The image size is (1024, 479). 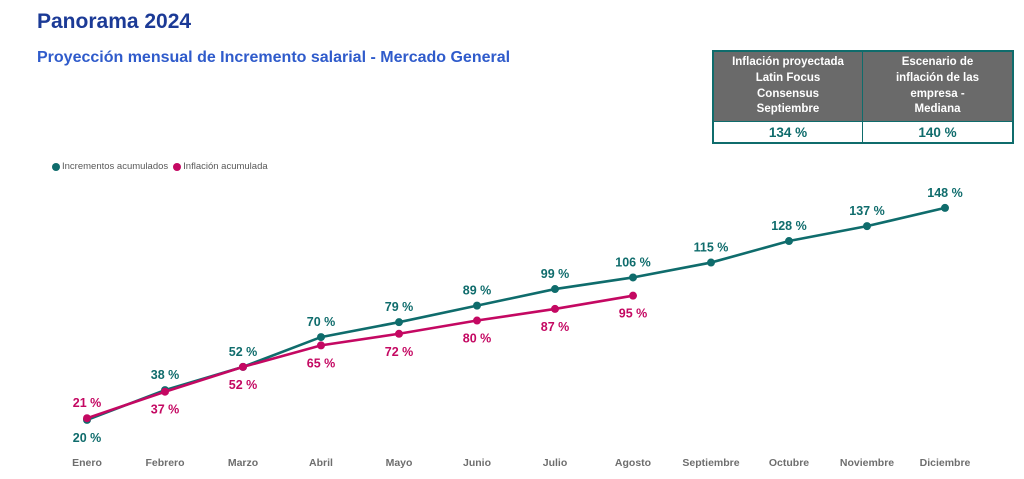 I want to click on data-point-label: 65 %, so click(x=321, y=363).